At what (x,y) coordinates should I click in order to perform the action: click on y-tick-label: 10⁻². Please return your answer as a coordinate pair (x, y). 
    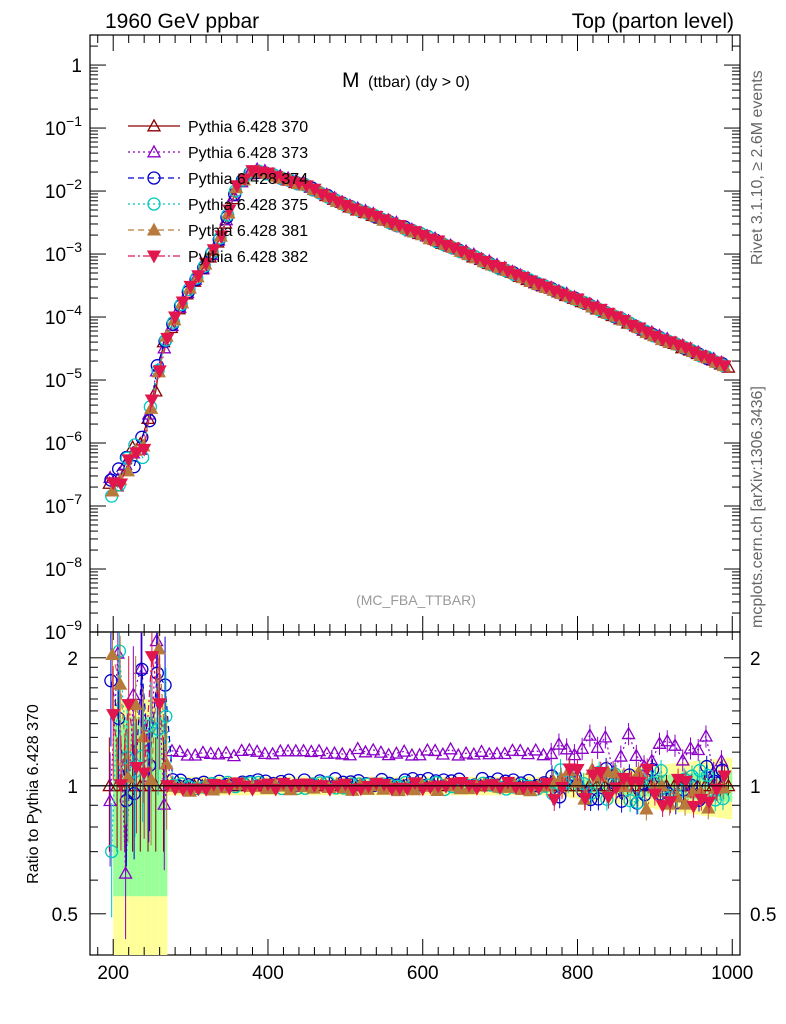
    Looking at the image, I should click on (63, 189).